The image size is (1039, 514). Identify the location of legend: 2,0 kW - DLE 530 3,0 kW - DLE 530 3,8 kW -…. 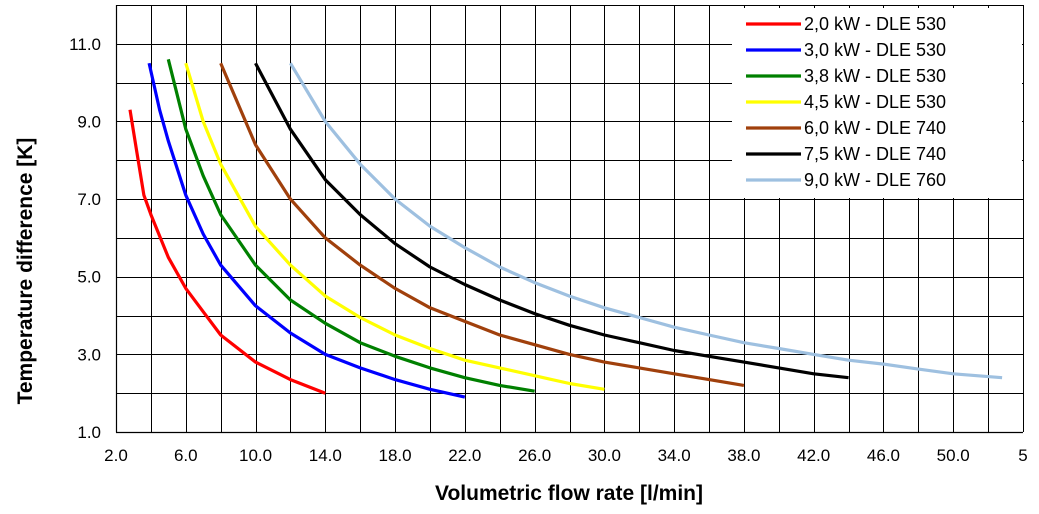
(877, 103).